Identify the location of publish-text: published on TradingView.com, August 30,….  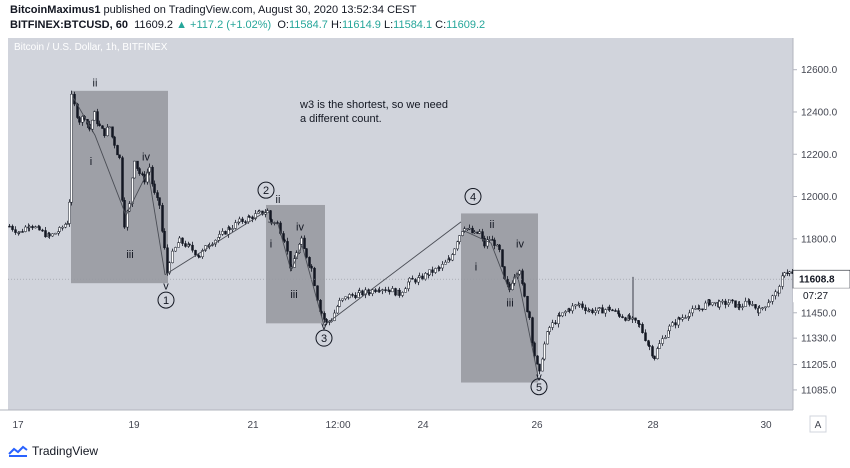
(260, 10).